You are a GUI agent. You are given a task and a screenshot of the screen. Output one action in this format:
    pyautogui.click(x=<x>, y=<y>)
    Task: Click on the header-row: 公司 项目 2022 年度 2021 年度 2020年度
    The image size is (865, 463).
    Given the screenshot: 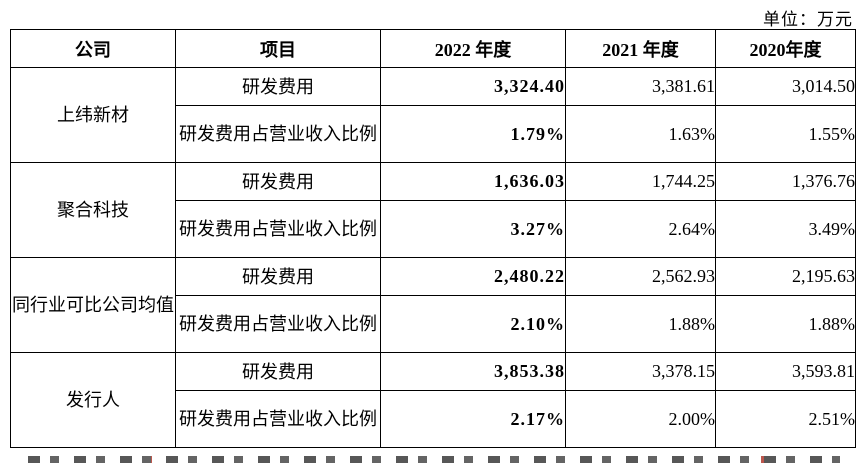 What is the action you would take?
    pyautogui.click(x=433, y=48)
    